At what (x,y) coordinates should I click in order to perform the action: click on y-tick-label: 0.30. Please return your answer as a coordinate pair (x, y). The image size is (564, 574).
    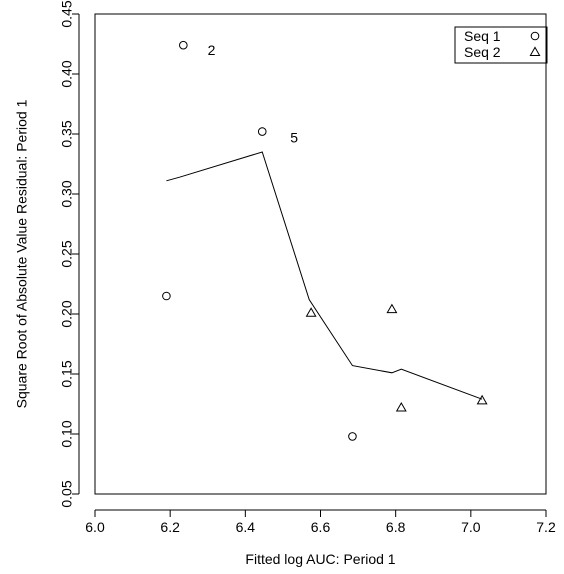
    Looking at the image, I should click on (67, 193).